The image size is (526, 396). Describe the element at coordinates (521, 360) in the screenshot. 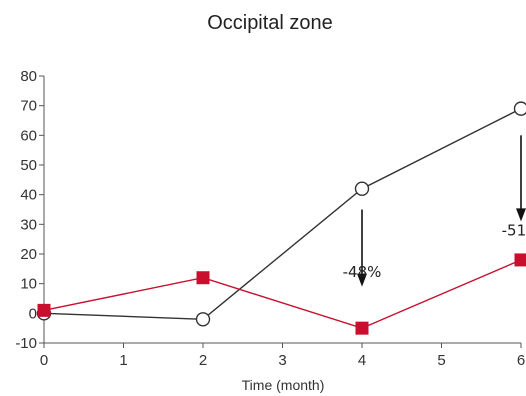

I see `x-tick-label: 6` at that location.